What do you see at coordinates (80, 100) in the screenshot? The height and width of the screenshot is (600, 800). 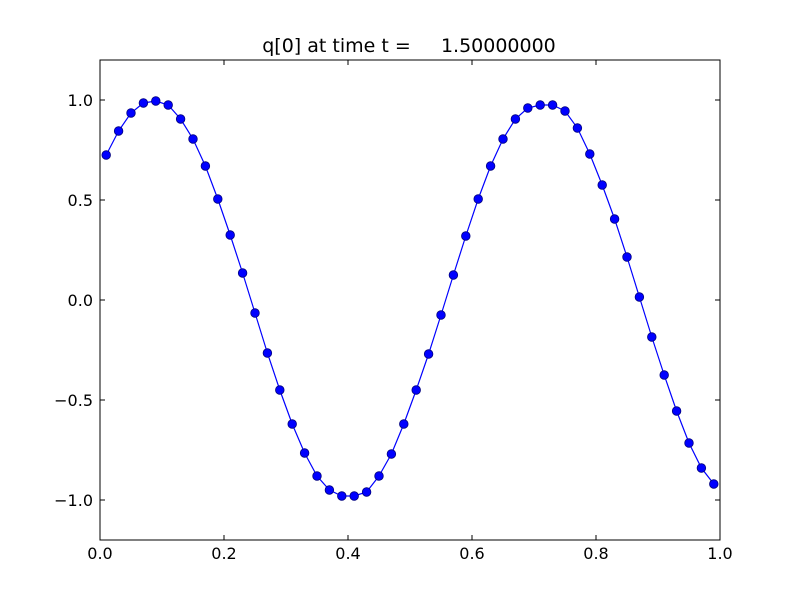 I see `y-tick-label: 1.0` at bounding box center [80, 100].